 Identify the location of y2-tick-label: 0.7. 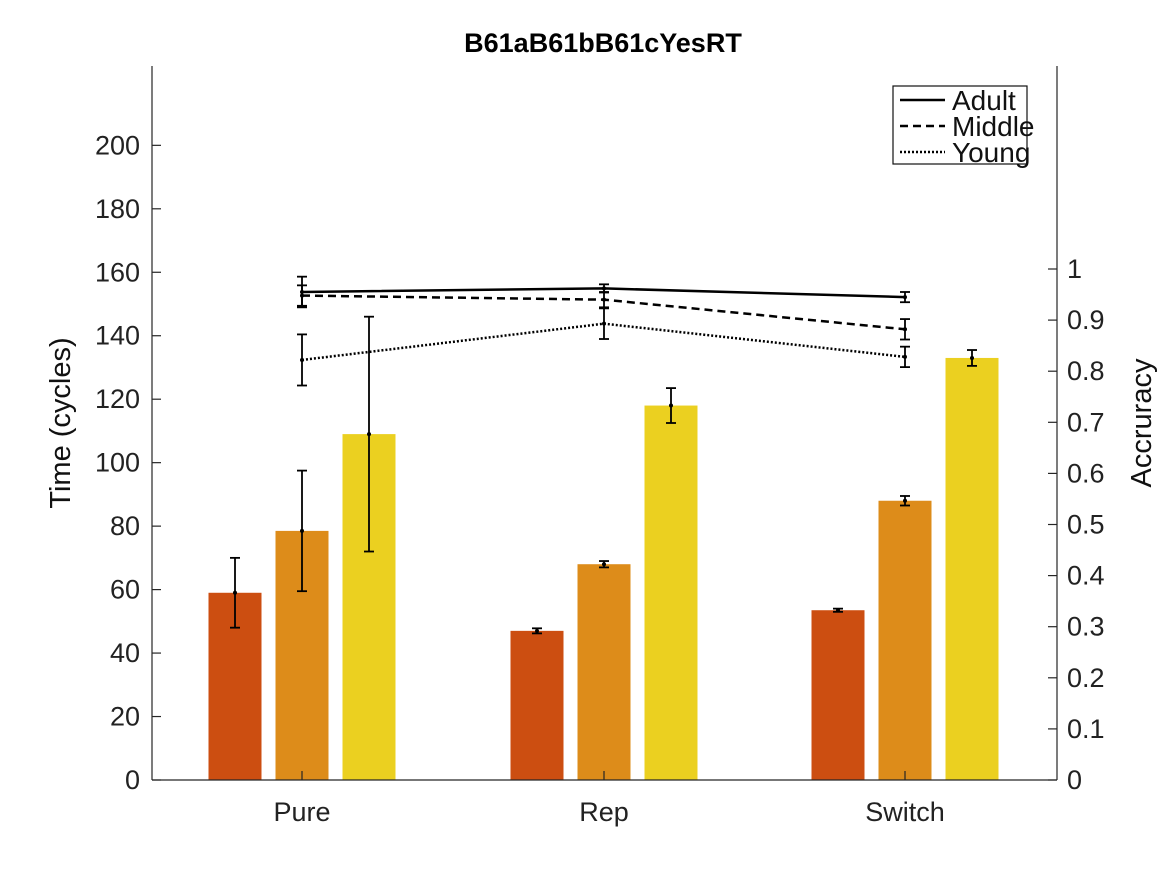
(1086, 422).